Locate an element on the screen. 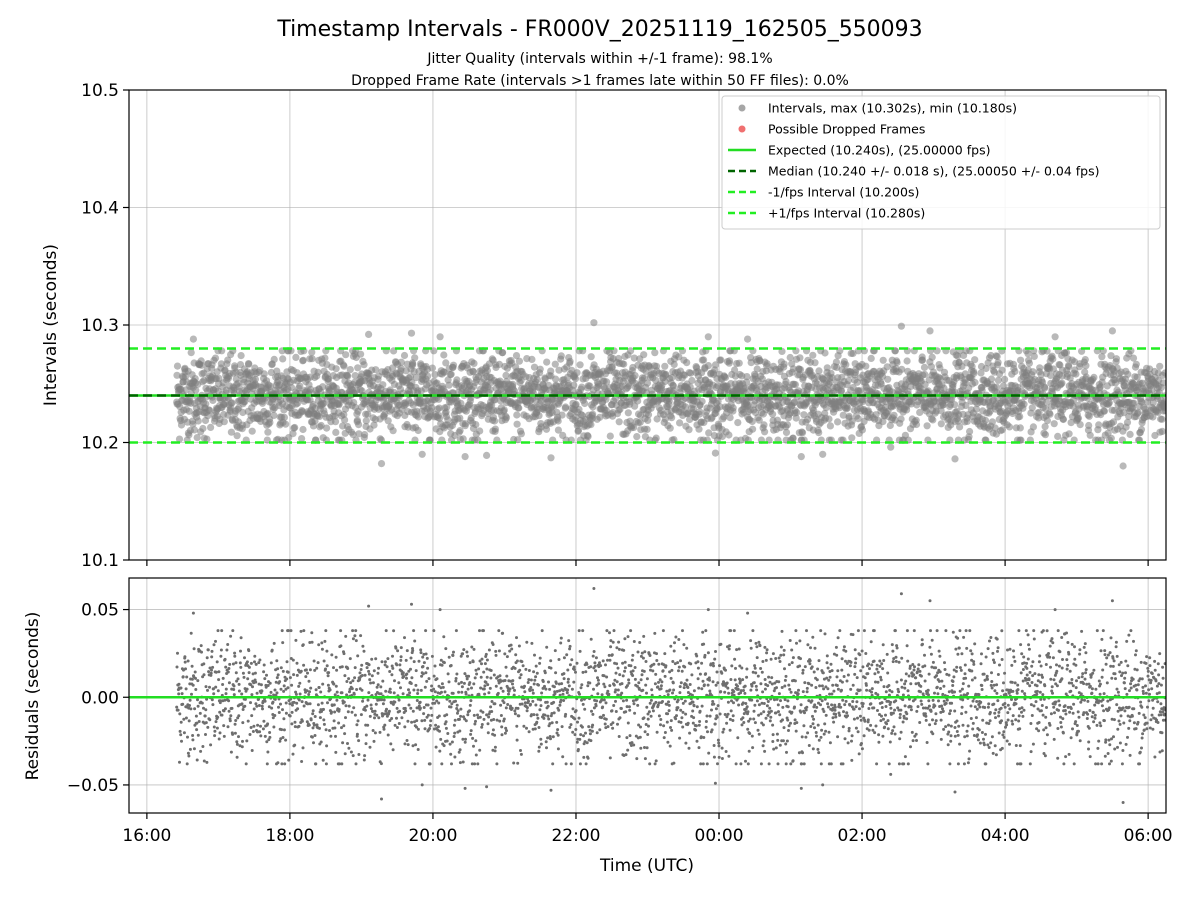 This screenshot has height=900, width=1200. legend-label: Expected (10.240s), (25.00000 fps) is located at coordinates (879, 150).